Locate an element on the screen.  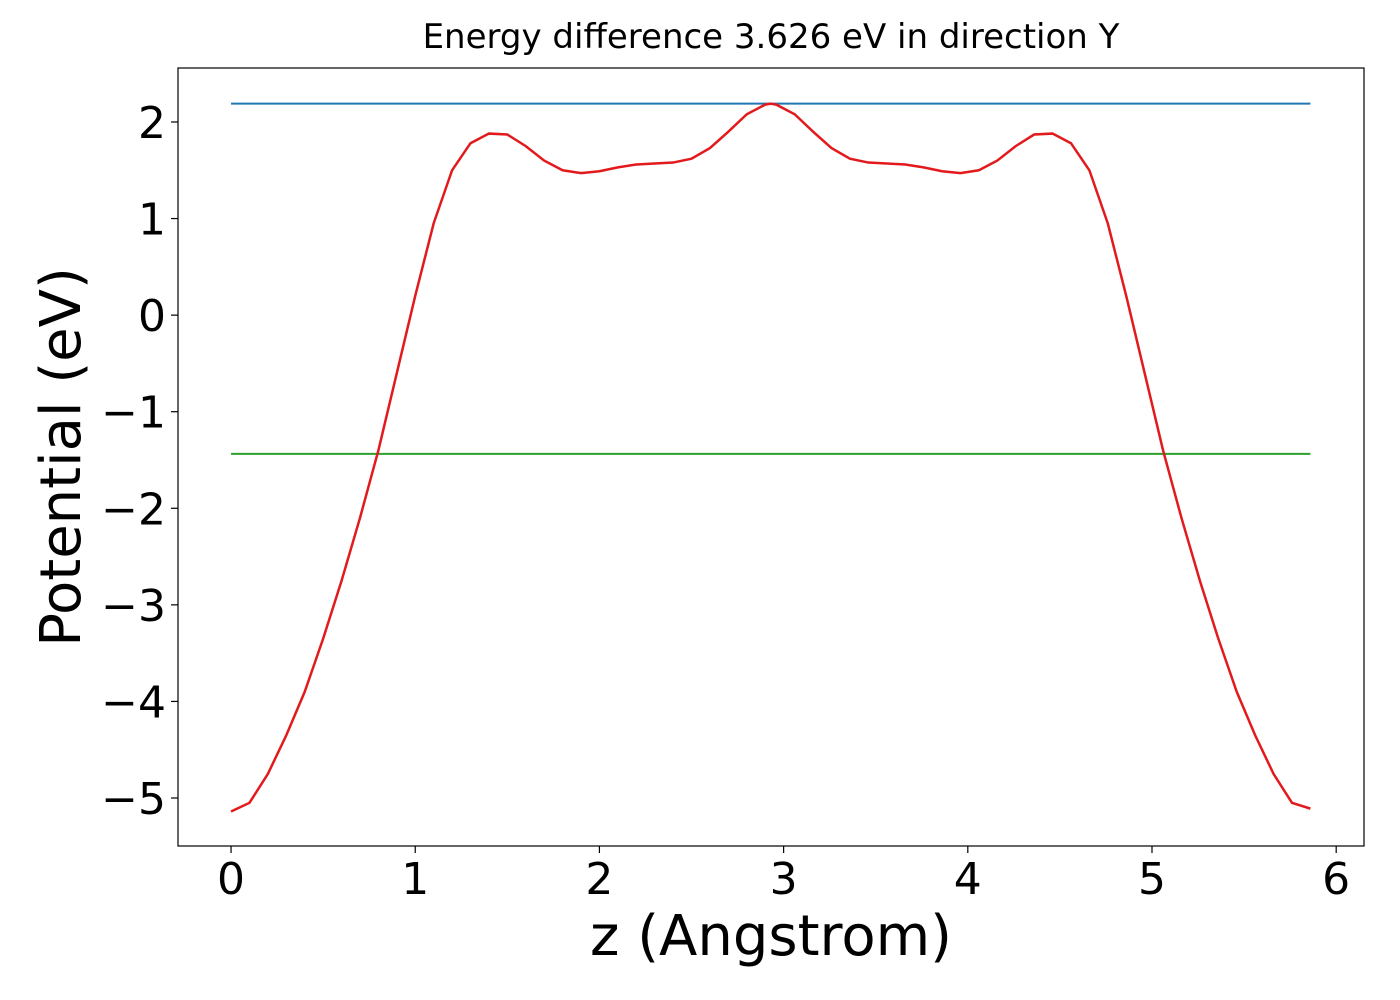
x-tick-label: 4 is located at coordinates (968, 879).